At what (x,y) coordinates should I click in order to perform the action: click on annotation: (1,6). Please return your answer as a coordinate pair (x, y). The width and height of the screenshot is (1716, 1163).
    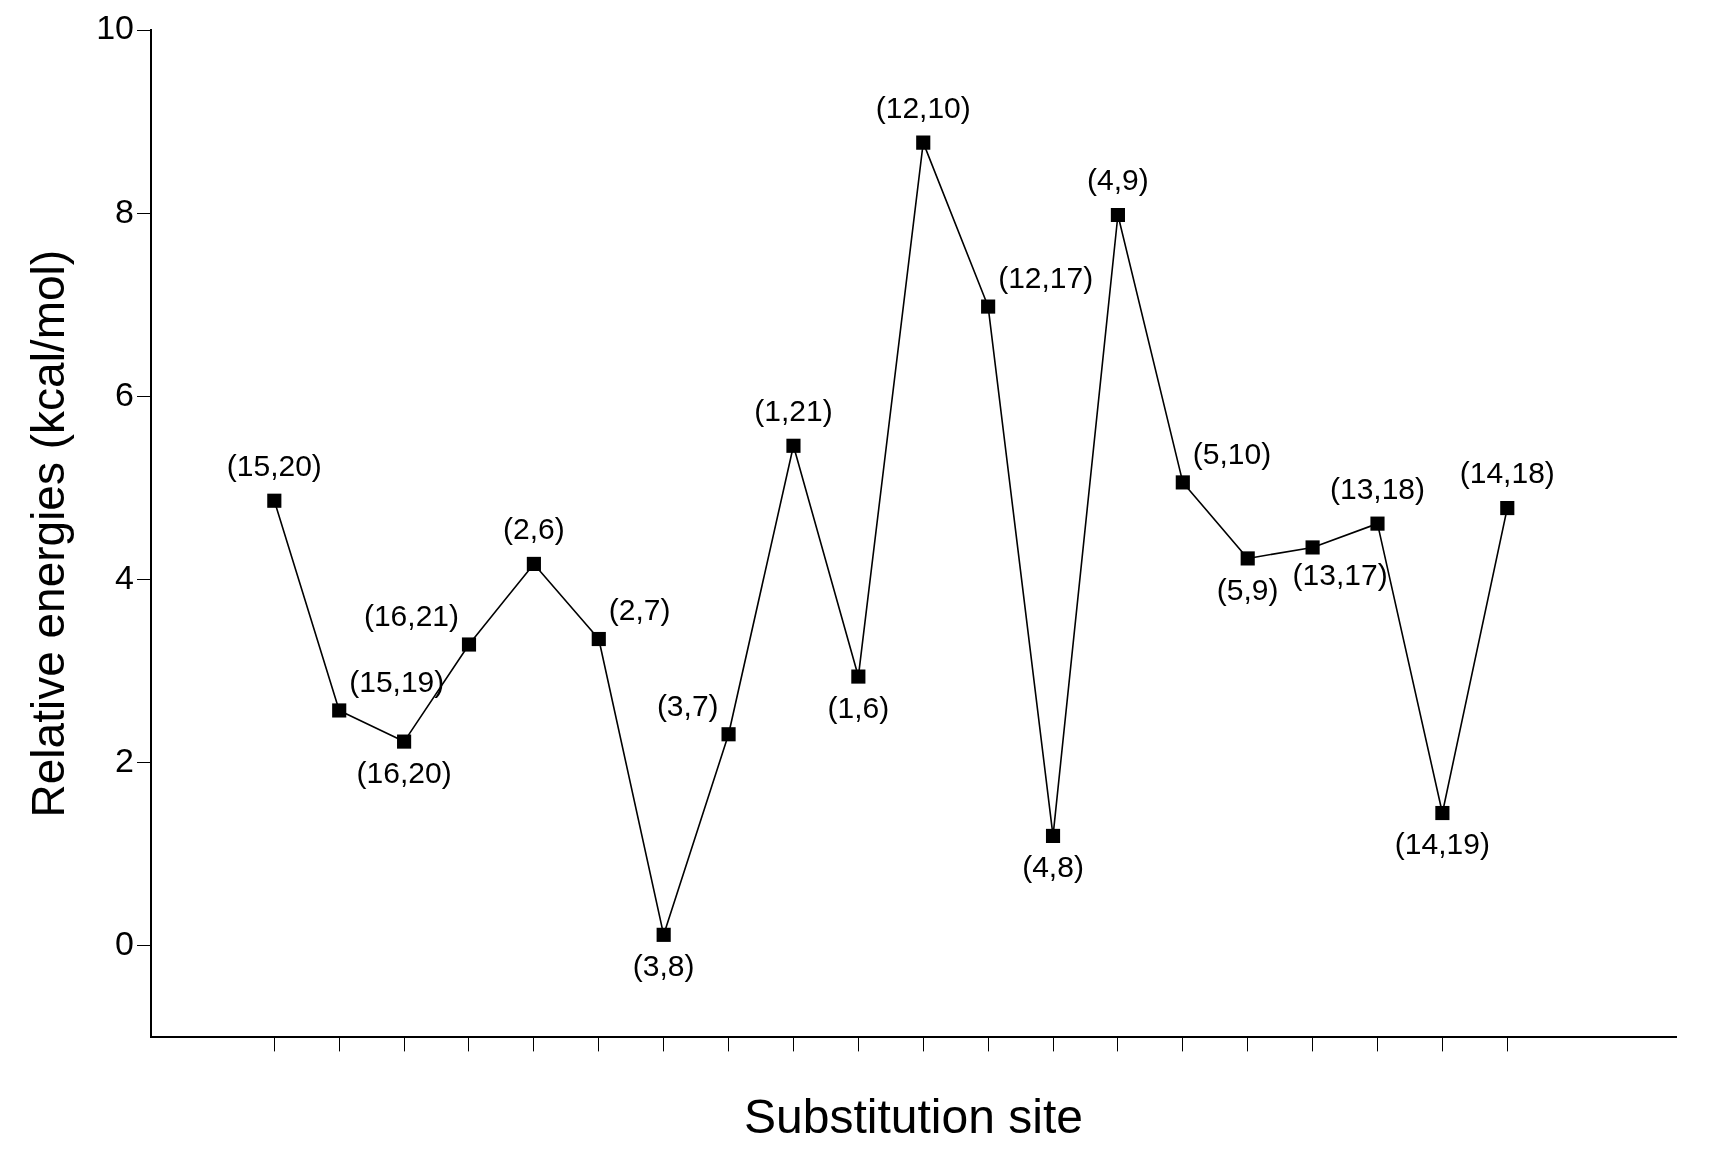
    Looking at the image, I should click on (858, 707).